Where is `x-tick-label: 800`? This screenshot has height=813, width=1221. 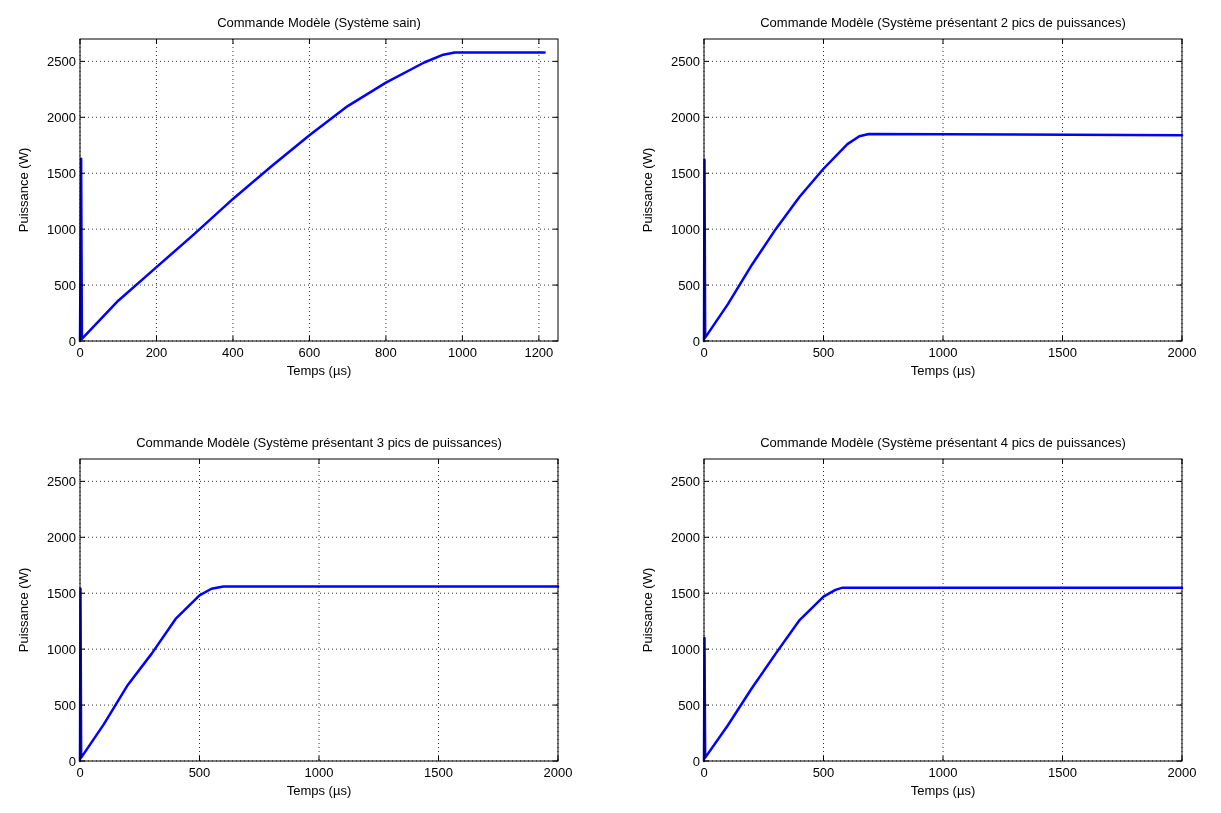
x-tick-label: 800 is located at coordinates (386, 352).